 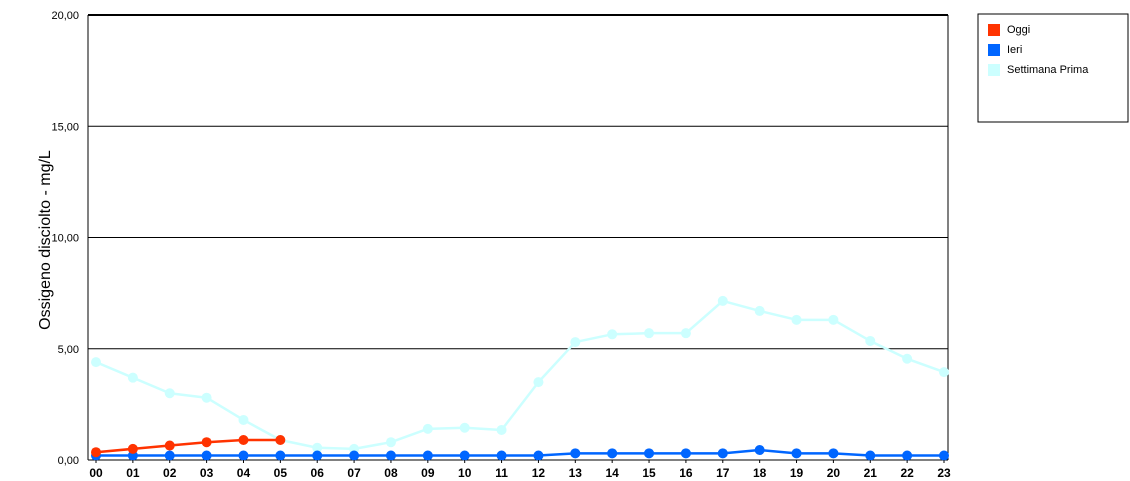 What do you see at coordinates (612, 473) in the screenshot?
I see `x-tick-label: 14` at bounding box center [612, 473].